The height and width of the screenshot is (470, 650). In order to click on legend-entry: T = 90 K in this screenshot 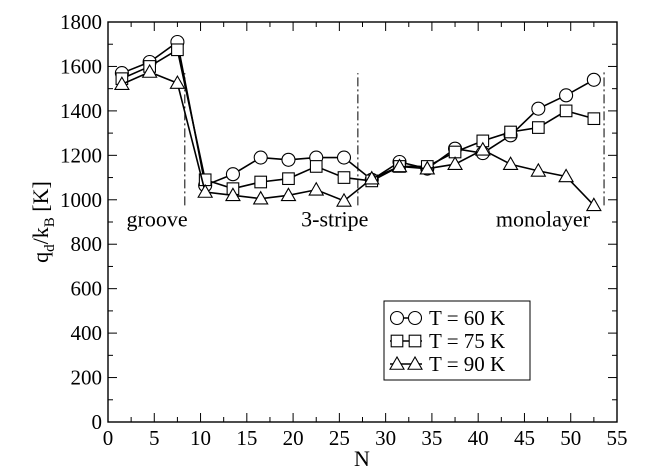, I will do `click(447, 364)`.